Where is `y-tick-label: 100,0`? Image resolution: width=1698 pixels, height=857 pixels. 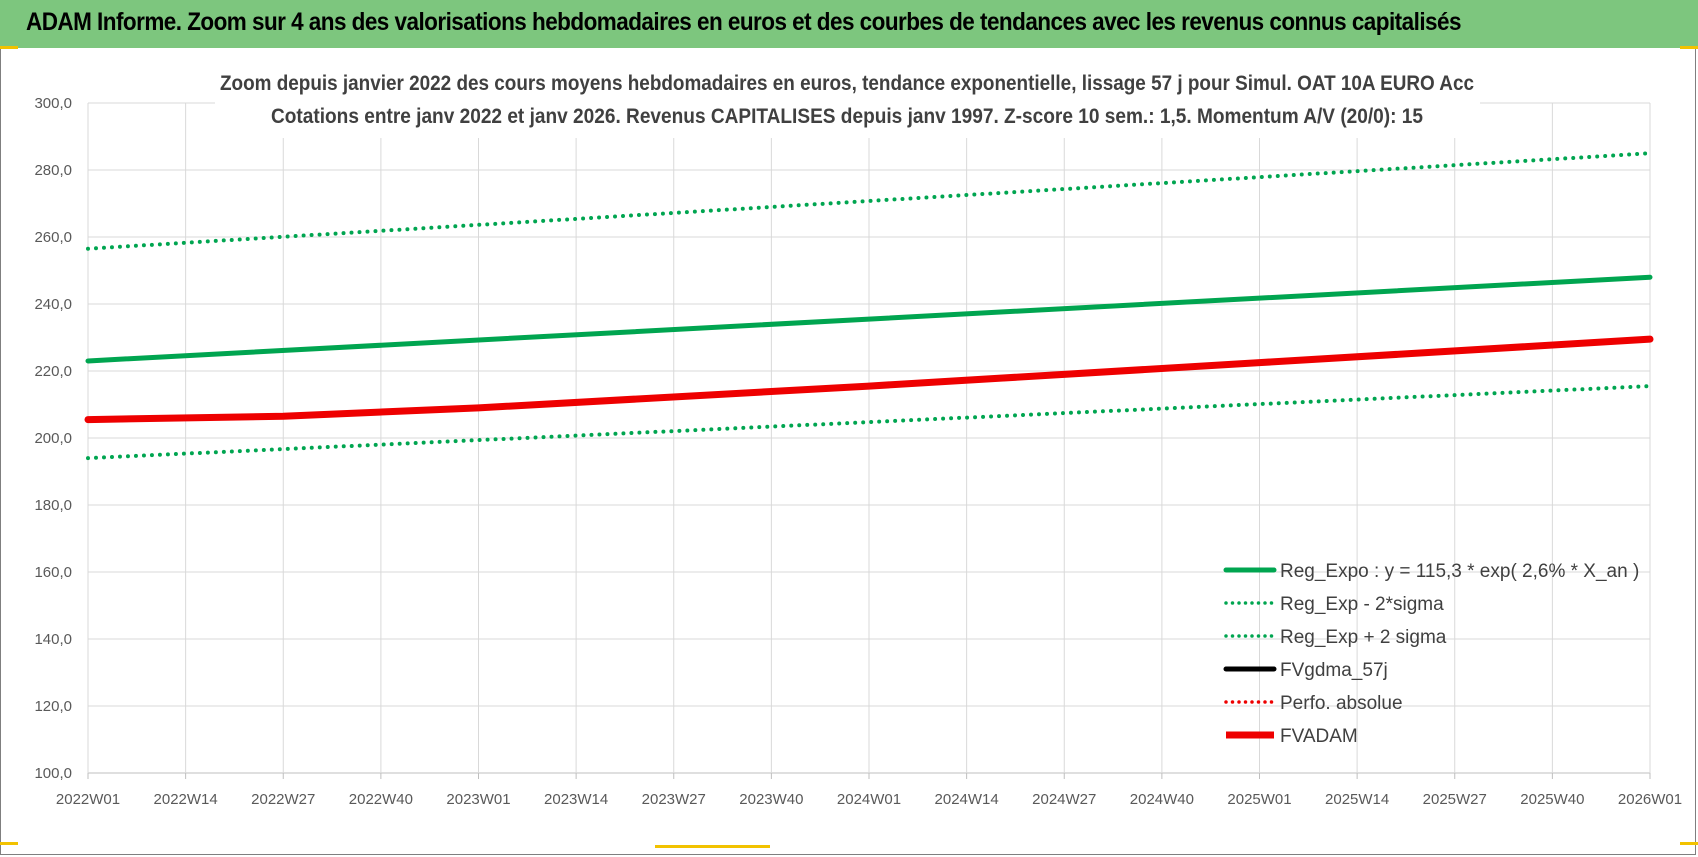
y-tick-label: 100,0 is located at coordinates (53, 773).